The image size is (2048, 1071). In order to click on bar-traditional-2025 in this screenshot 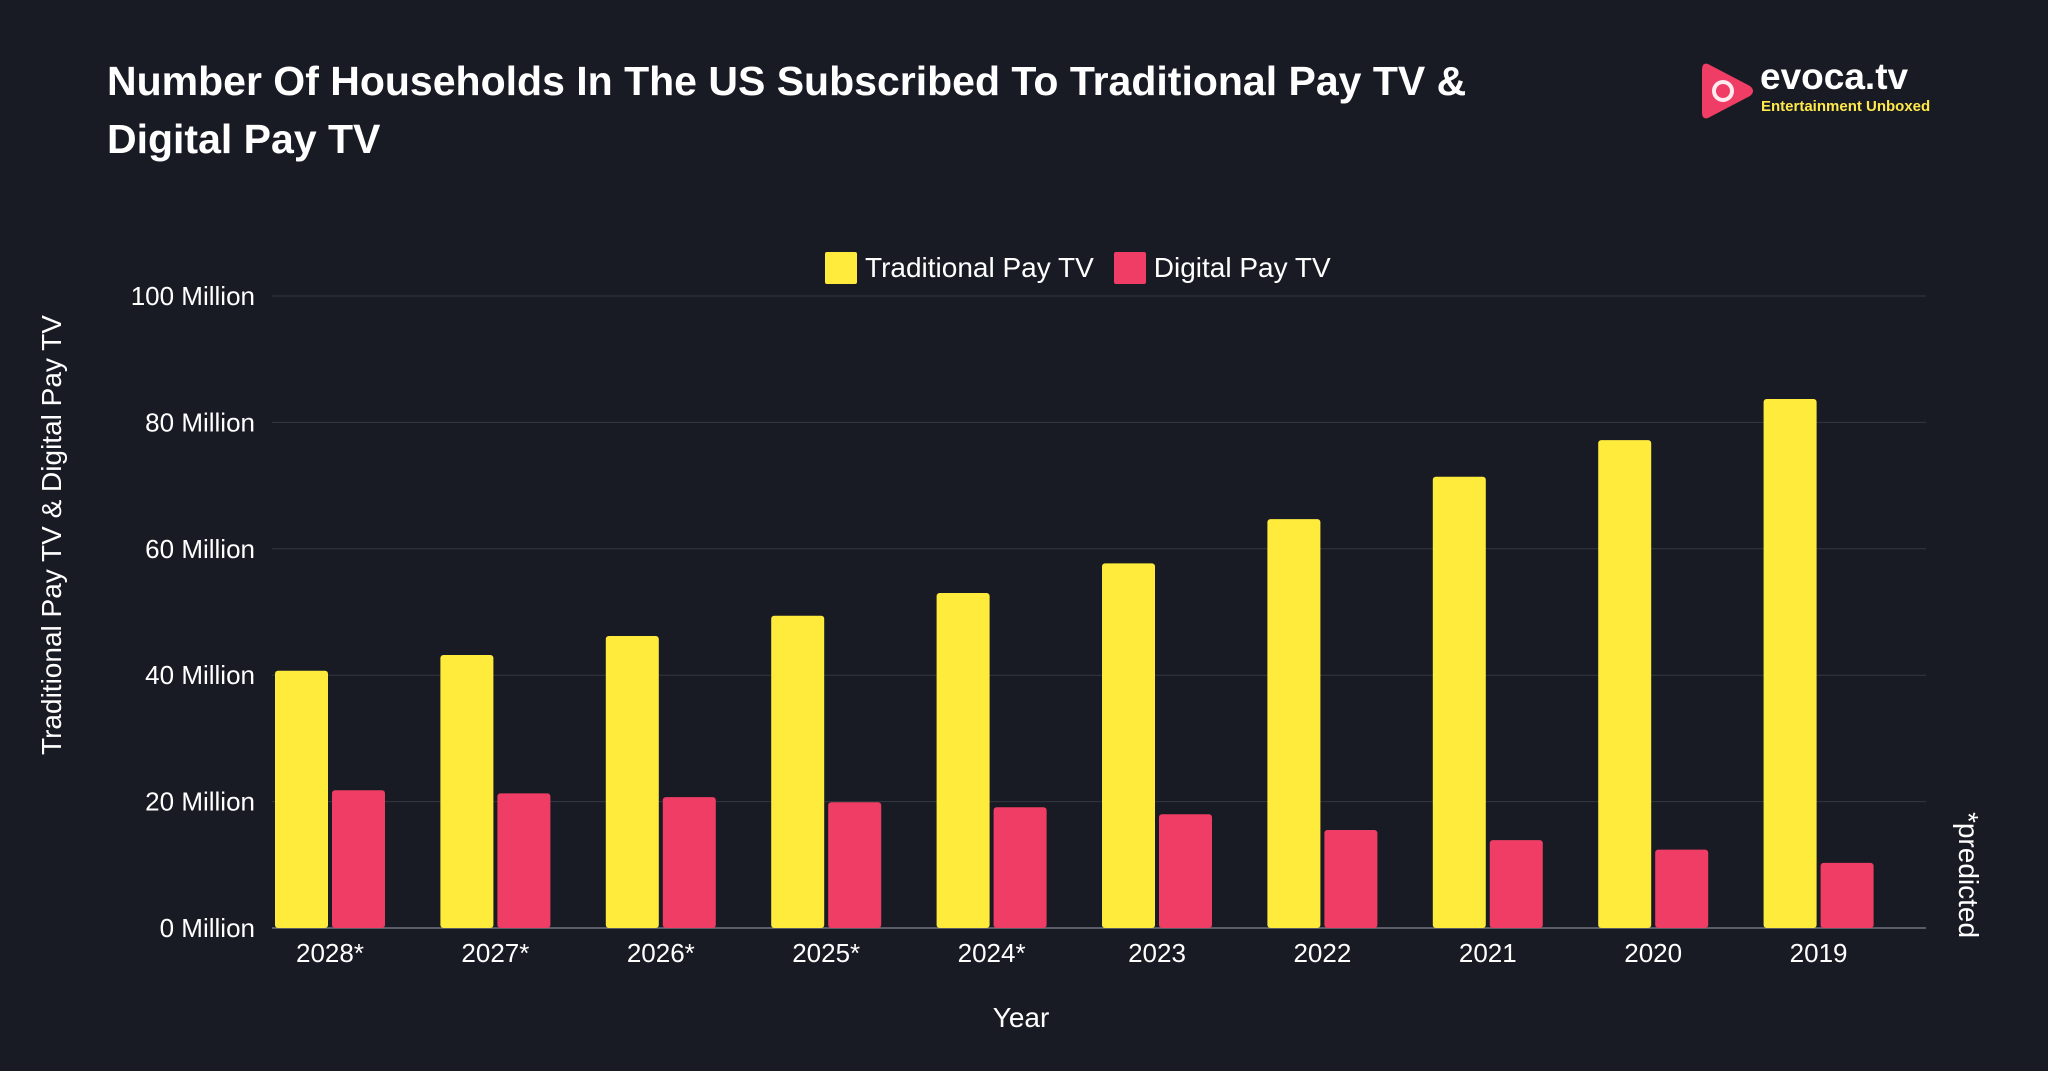, I will do `click(798, 771)`.